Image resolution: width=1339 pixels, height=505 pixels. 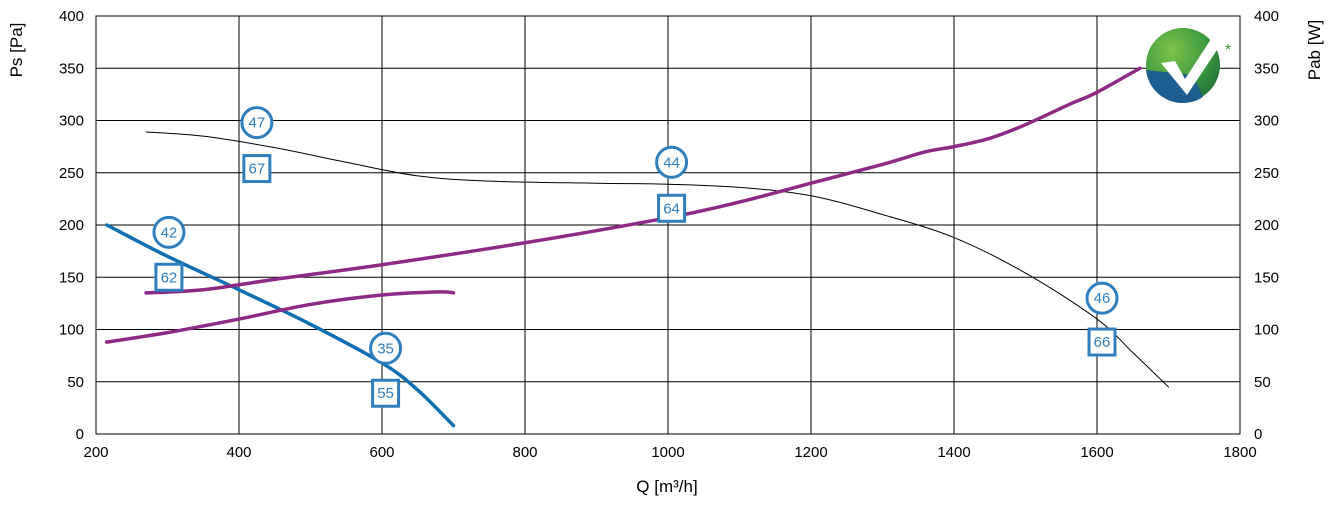 What do you see at coordinates (1314, 50) in the screenshot?
I see `y-right-axis-title: Pab [W]` at bounding box center [1314, 50].